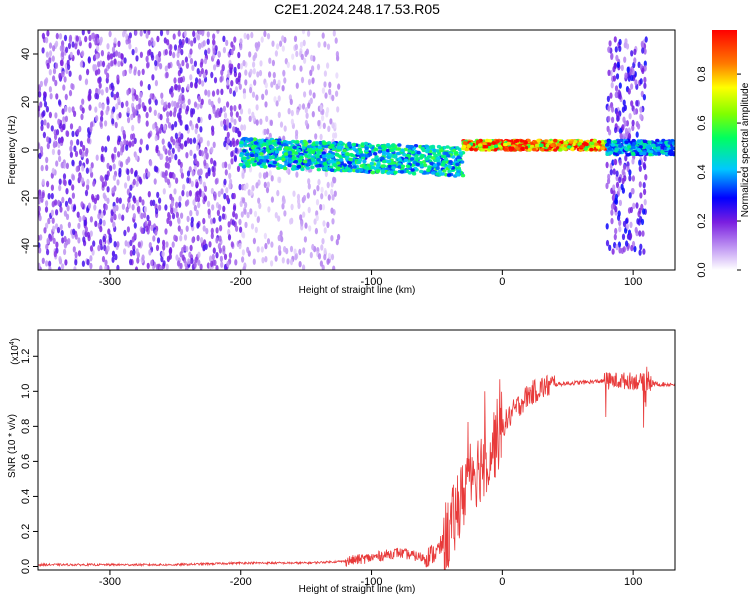 The width and height of the screenshot is (750, 600). What do you see at coordinates (26, 150) in the screenshot?
I see `spectrogram-y-tick-label: 0` at bounding box center [26, 150].